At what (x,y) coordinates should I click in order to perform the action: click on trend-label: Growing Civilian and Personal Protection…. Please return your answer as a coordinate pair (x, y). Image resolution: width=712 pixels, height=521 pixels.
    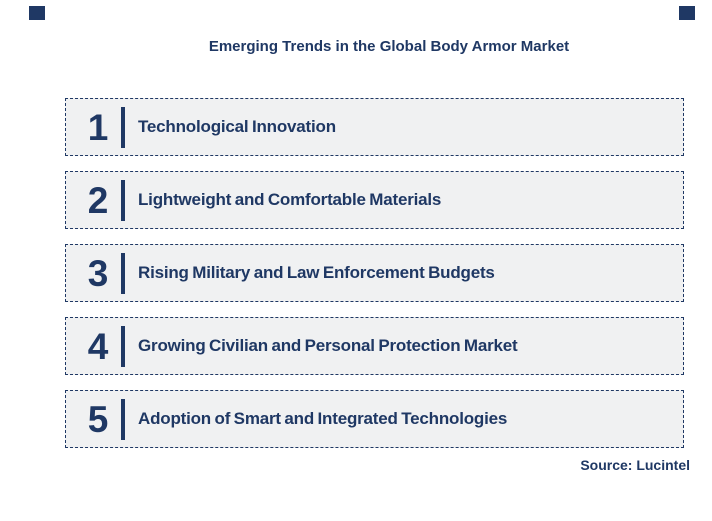
    Looking at the image, I should click on (328, 345).